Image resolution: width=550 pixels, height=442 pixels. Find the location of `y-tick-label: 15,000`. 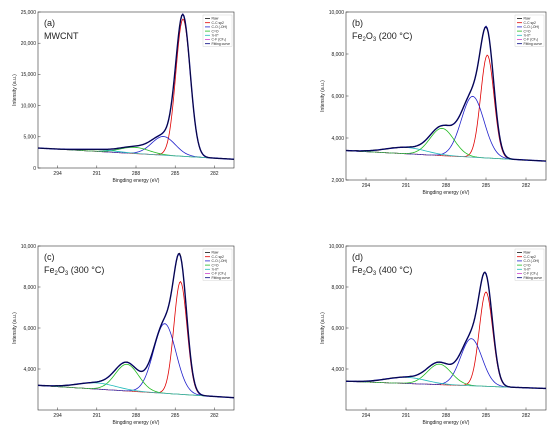

y-tick-label: 15,000 is located at coordinates (29, 75).